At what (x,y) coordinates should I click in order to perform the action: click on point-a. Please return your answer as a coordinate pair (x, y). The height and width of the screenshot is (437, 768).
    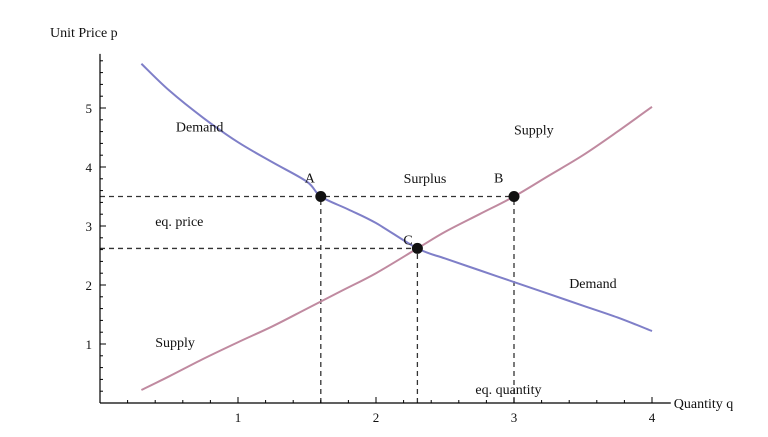
    Looking at the image, I should click on (321, 196).